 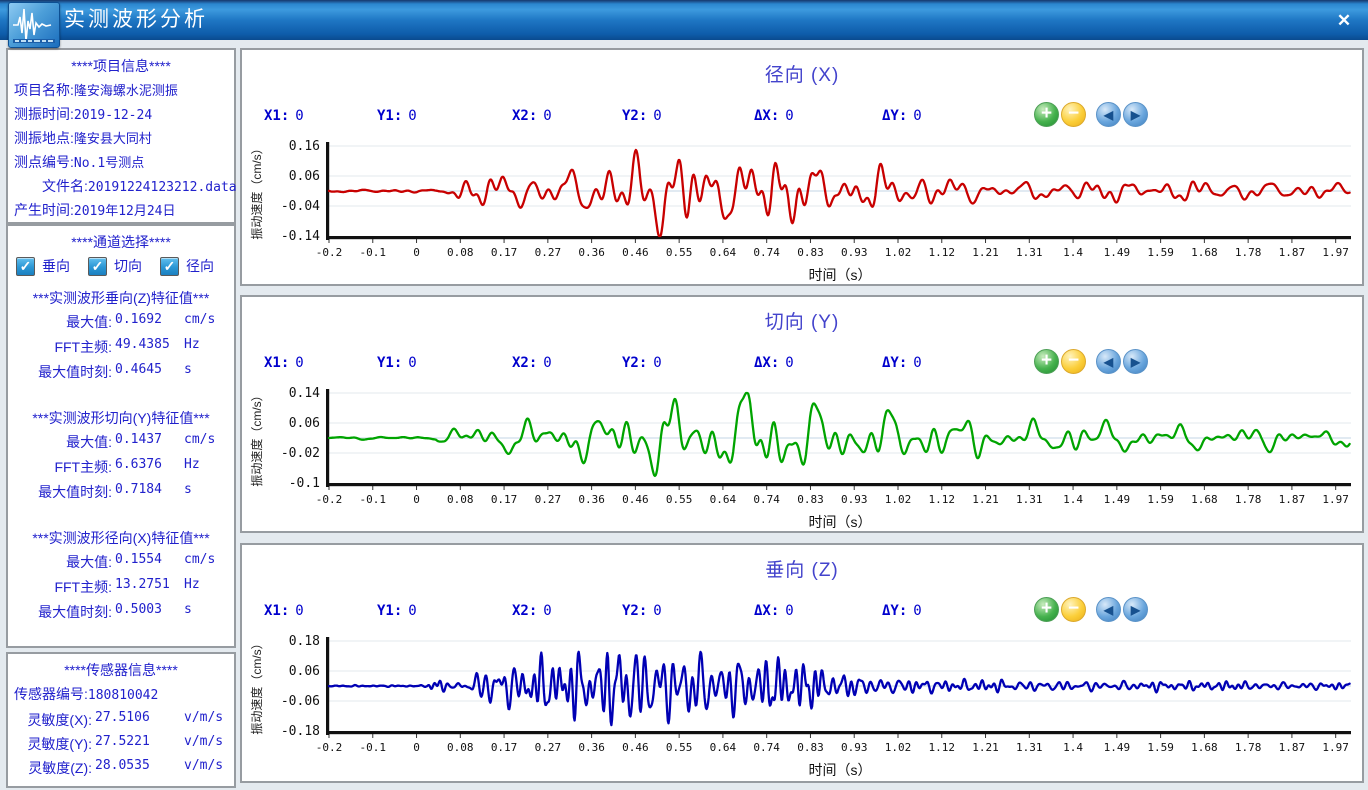 I want to click on feature-unit: Hz, so click(x=192, y=584).